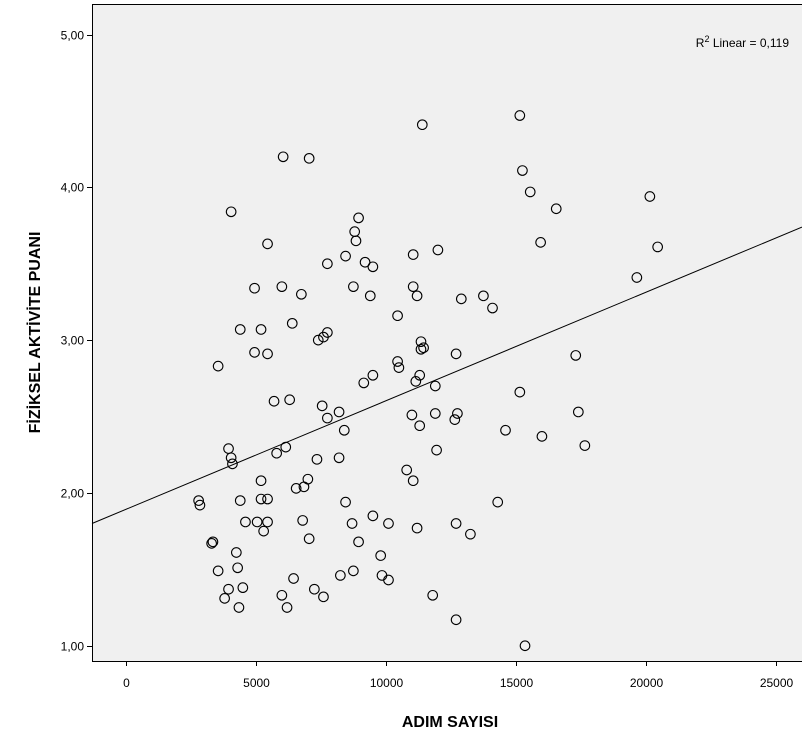 This screenshot has width=802, height=740. I want to click on y-tick-label: 1,00, so click(73, 647).